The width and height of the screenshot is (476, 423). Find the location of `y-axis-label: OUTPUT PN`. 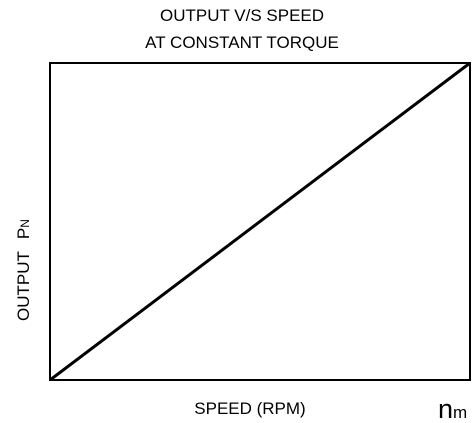

y-axis-label: OUTPUT PN is located at coordinates (23, 270).